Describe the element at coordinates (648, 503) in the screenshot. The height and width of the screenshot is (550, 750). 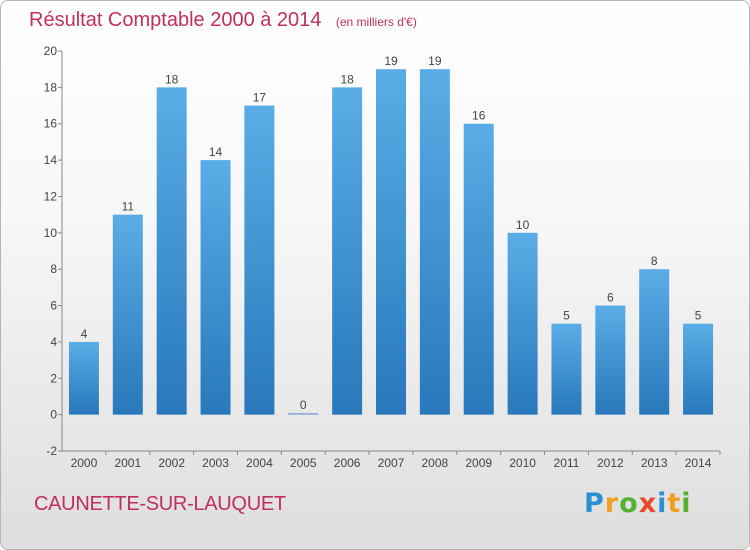
I see `logo-letter: x` at that location.